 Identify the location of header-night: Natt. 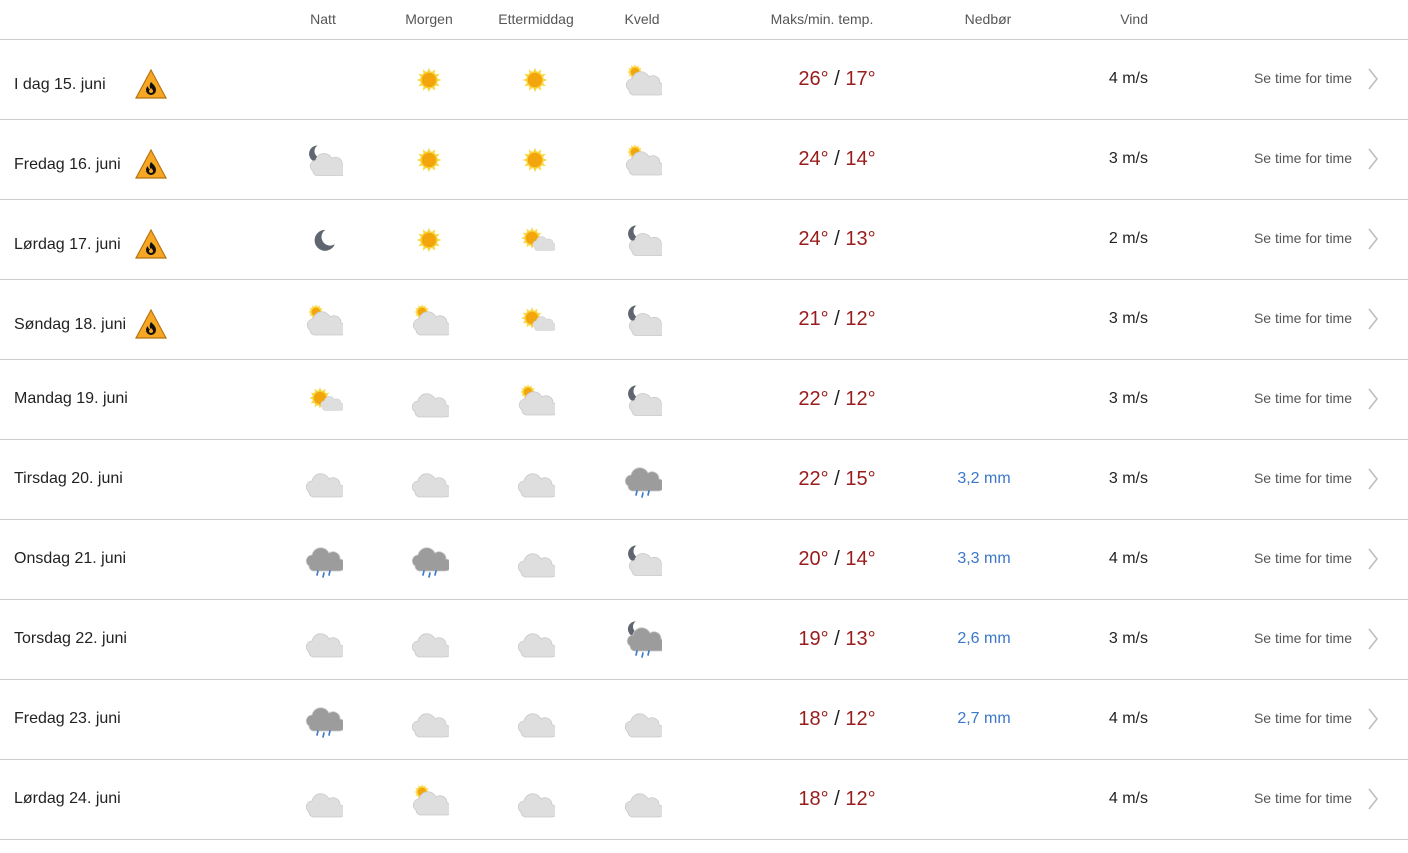
(323, 19).